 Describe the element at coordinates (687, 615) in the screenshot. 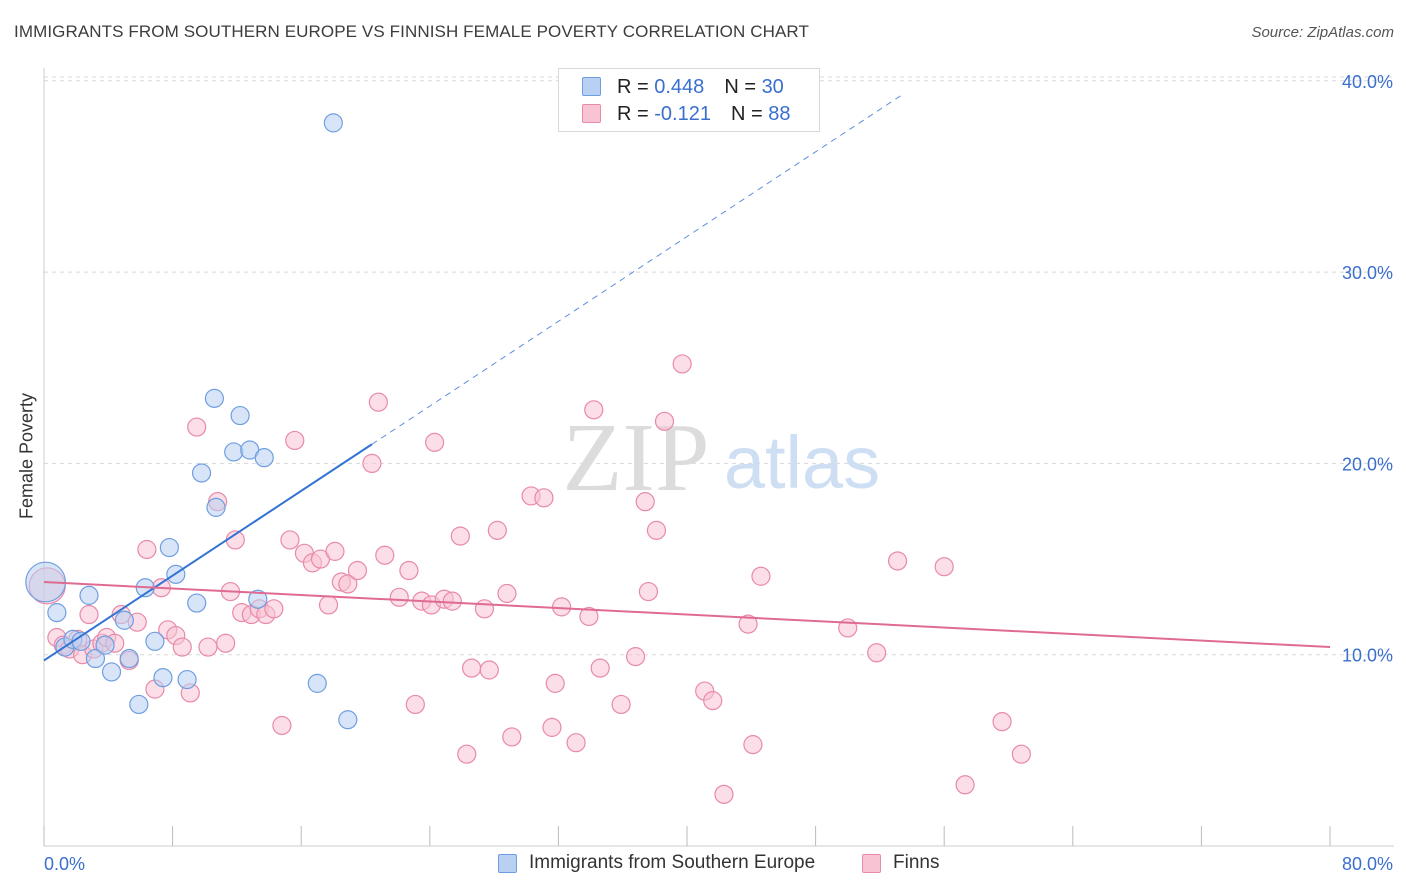

I see `finns-trend-line` at that location.